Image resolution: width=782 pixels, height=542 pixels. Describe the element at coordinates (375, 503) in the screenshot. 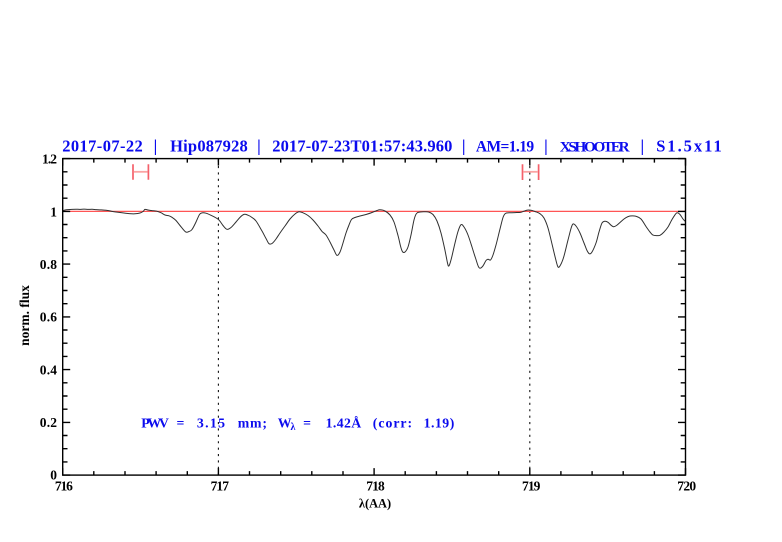

I see `svg-text: λ(AA)` at that location.